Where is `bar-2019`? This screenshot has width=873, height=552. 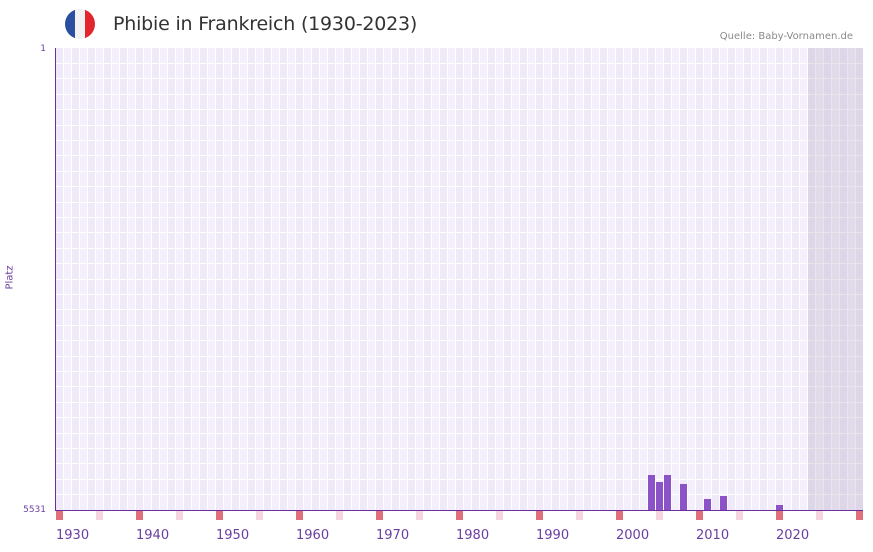
bar-2019 is located at coordinates (779, 507).